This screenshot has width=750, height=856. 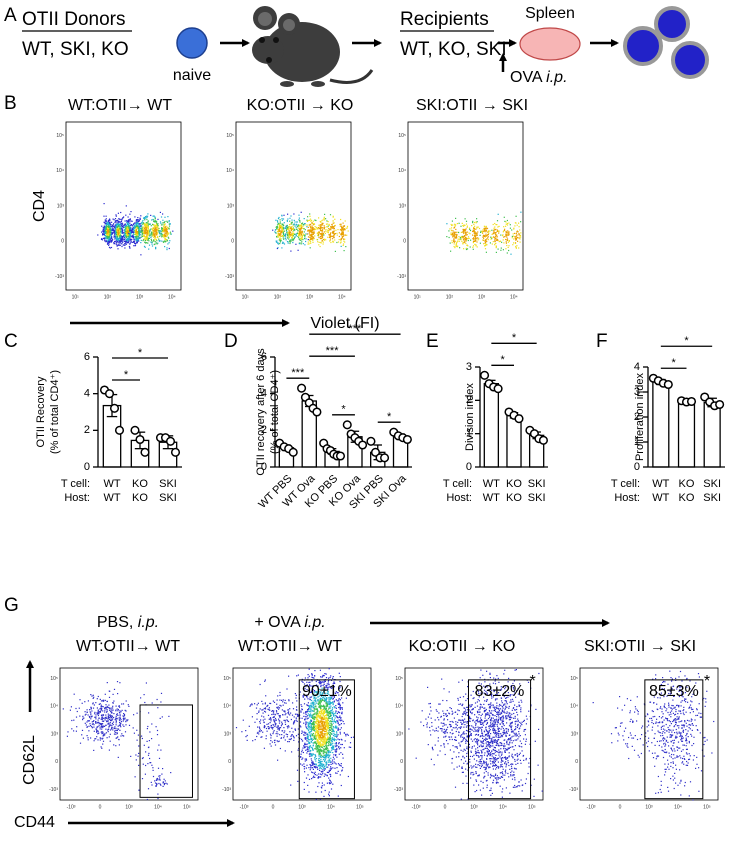 I want to click on x-tick-label: 10⁴, so click(x=172, y=297).